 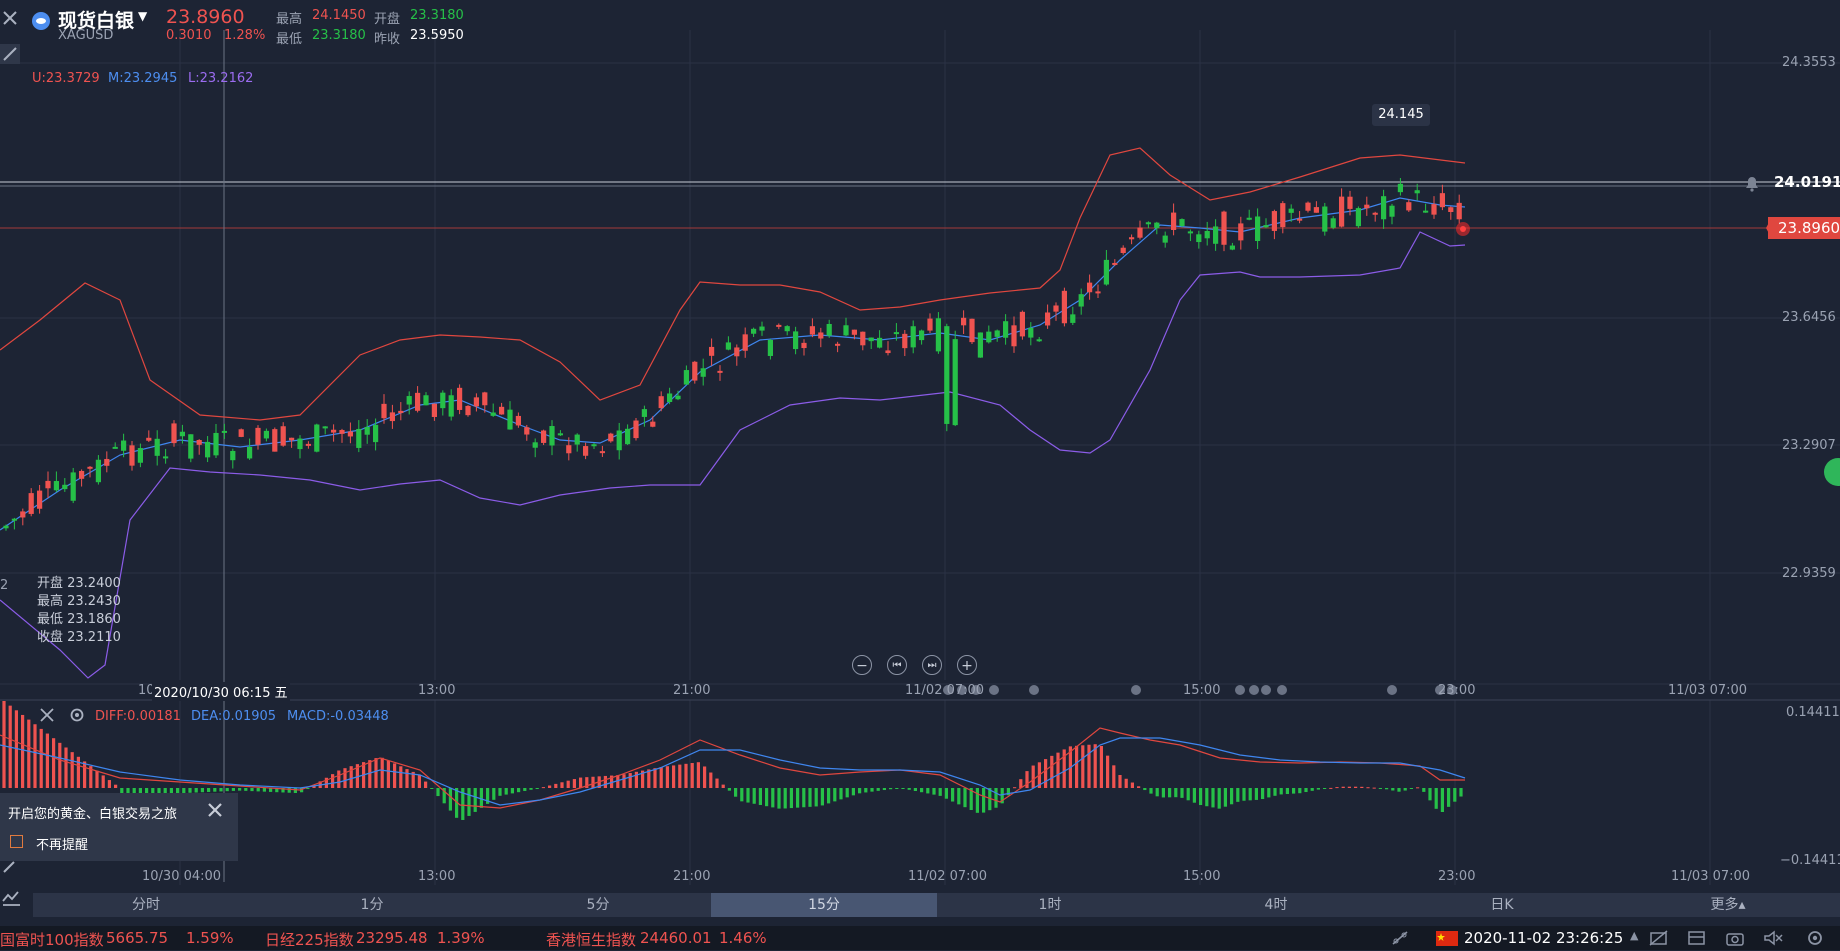 What do you see at coordinates (12, 898) in the screenshot?
I see `indicator-icon` at bounding box center [12, 898].